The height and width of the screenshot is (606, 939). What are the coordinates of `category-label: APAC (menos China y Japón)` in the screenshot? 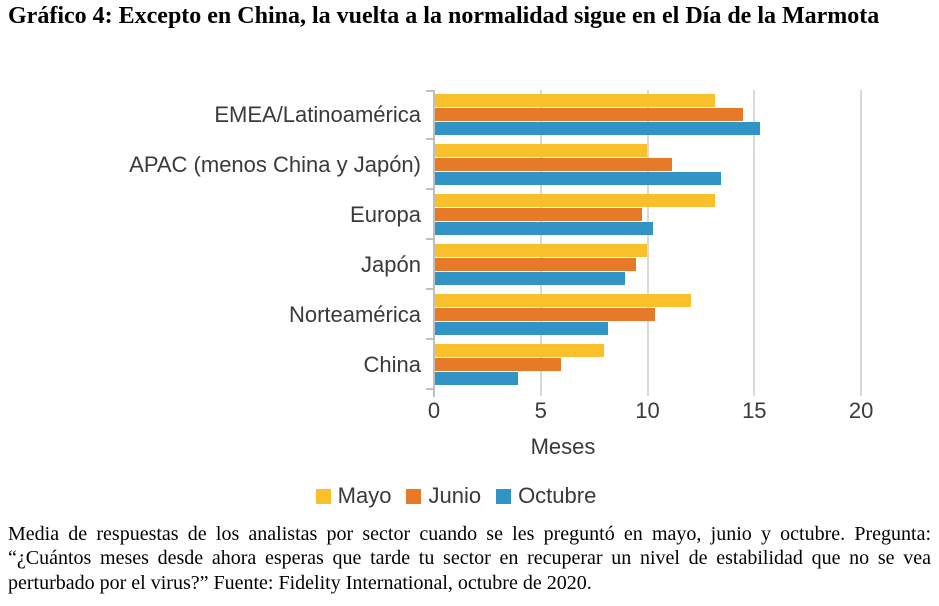 It's located at (275, 164).